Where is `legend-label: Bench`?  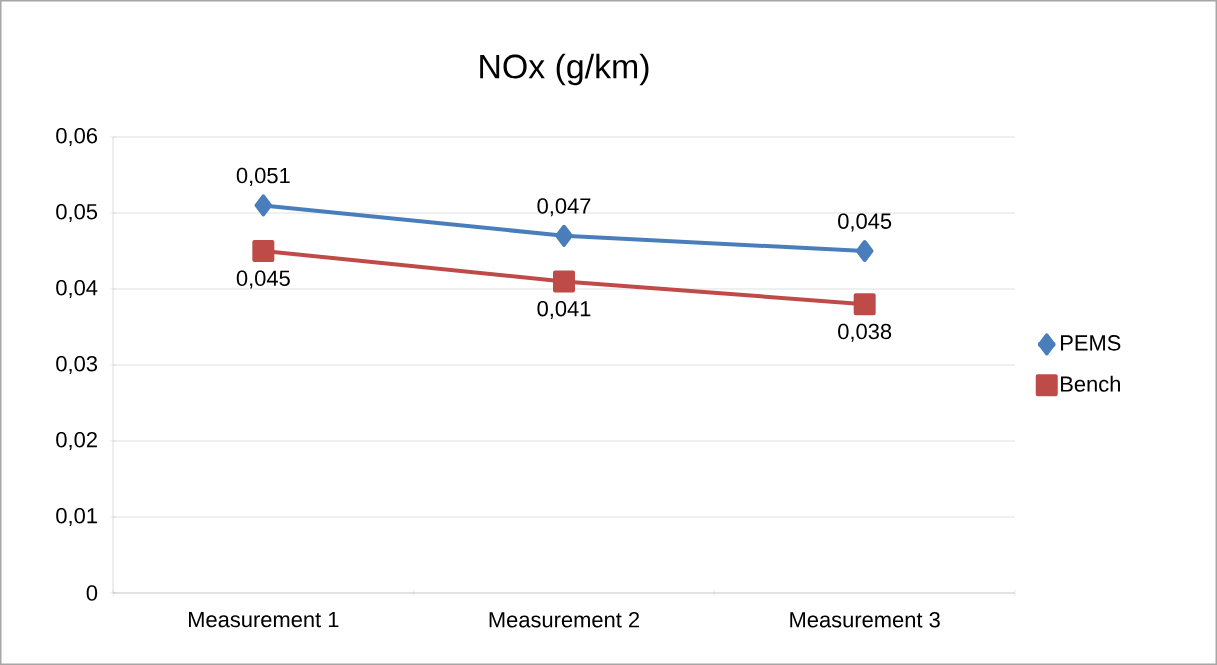
legend-label: Bench is located at coordinates (1090, 383).